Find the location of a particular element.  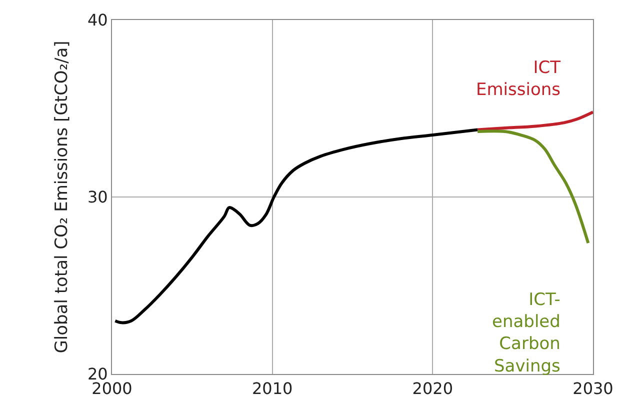

series-label: ICT Emissions is located at coordinates (519, 79).